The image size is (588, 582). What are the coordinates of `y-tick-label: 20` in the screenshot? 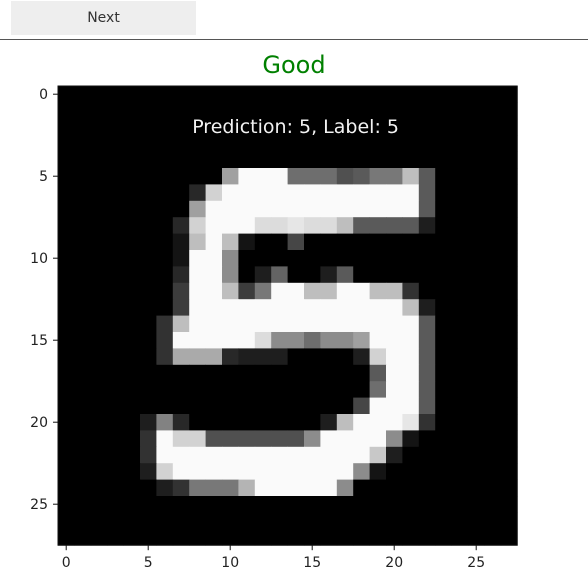 It's located at (39, 423).